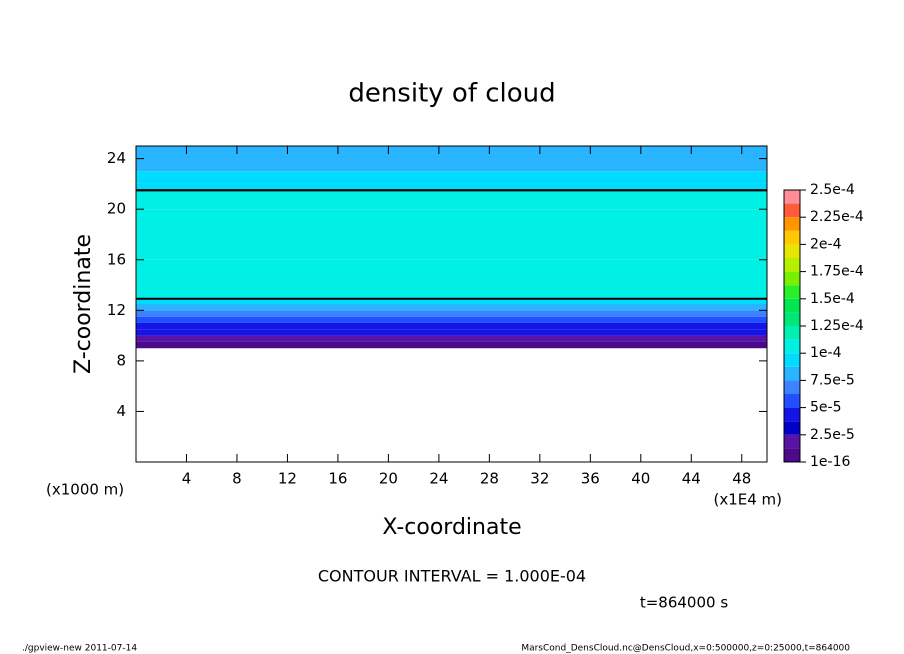  Describe the element at coordinates (837, 217) in the screenshot. I see `colorbar-tick-label: 2.25e-4` at that location.